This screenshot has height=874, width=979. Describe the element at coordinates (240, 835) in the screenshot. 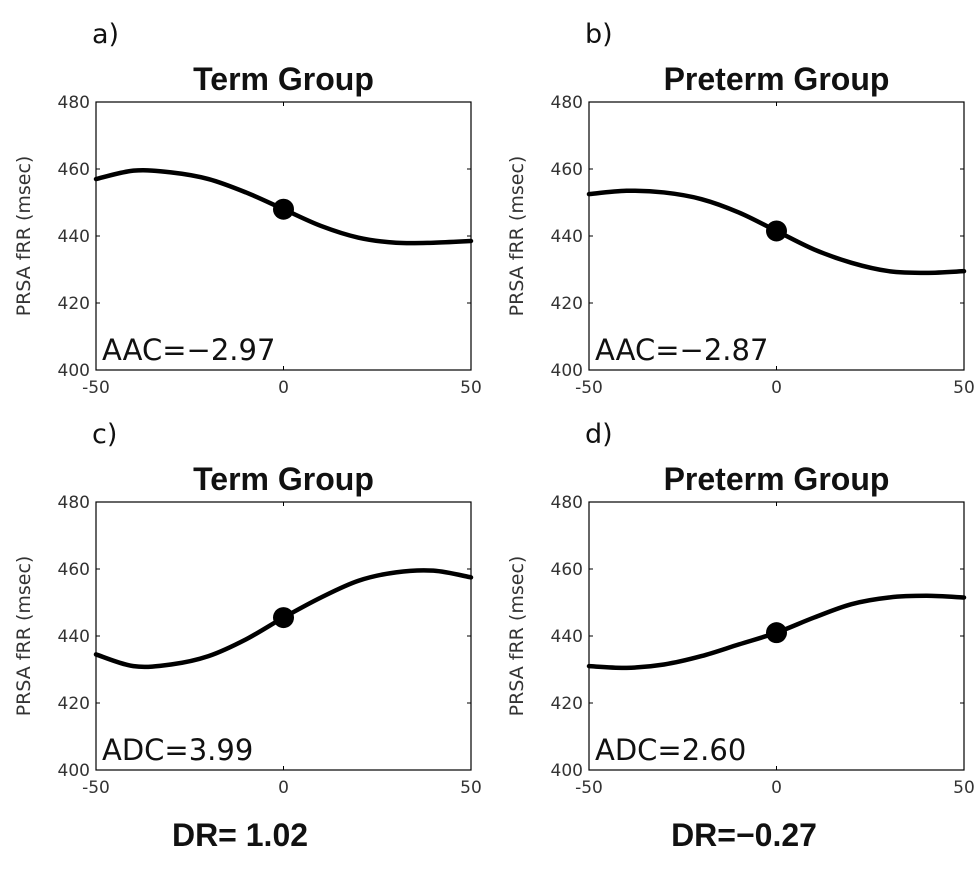

I see `dr-label-term: DR= 1.02` at that location.